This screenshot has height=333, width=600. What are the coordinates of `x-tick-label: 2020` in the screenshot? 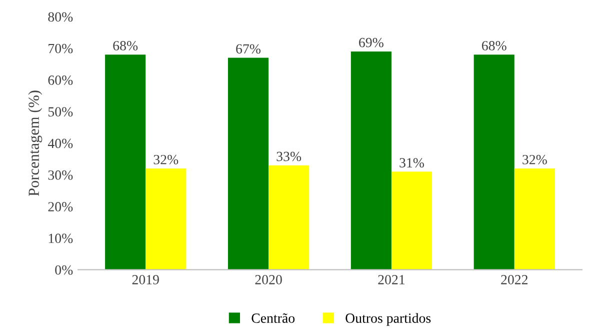 It's located at (268, 279).